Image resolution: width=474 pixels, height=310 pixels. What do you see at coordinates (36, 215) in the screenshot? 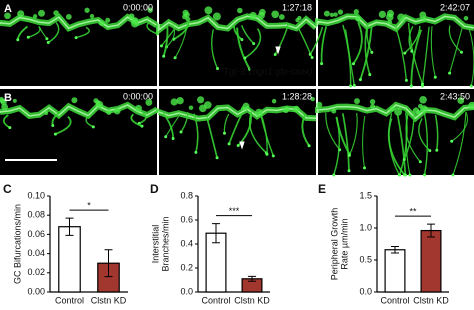
I see `y-tick-label: 0.08` at bounding box center [36, 215].